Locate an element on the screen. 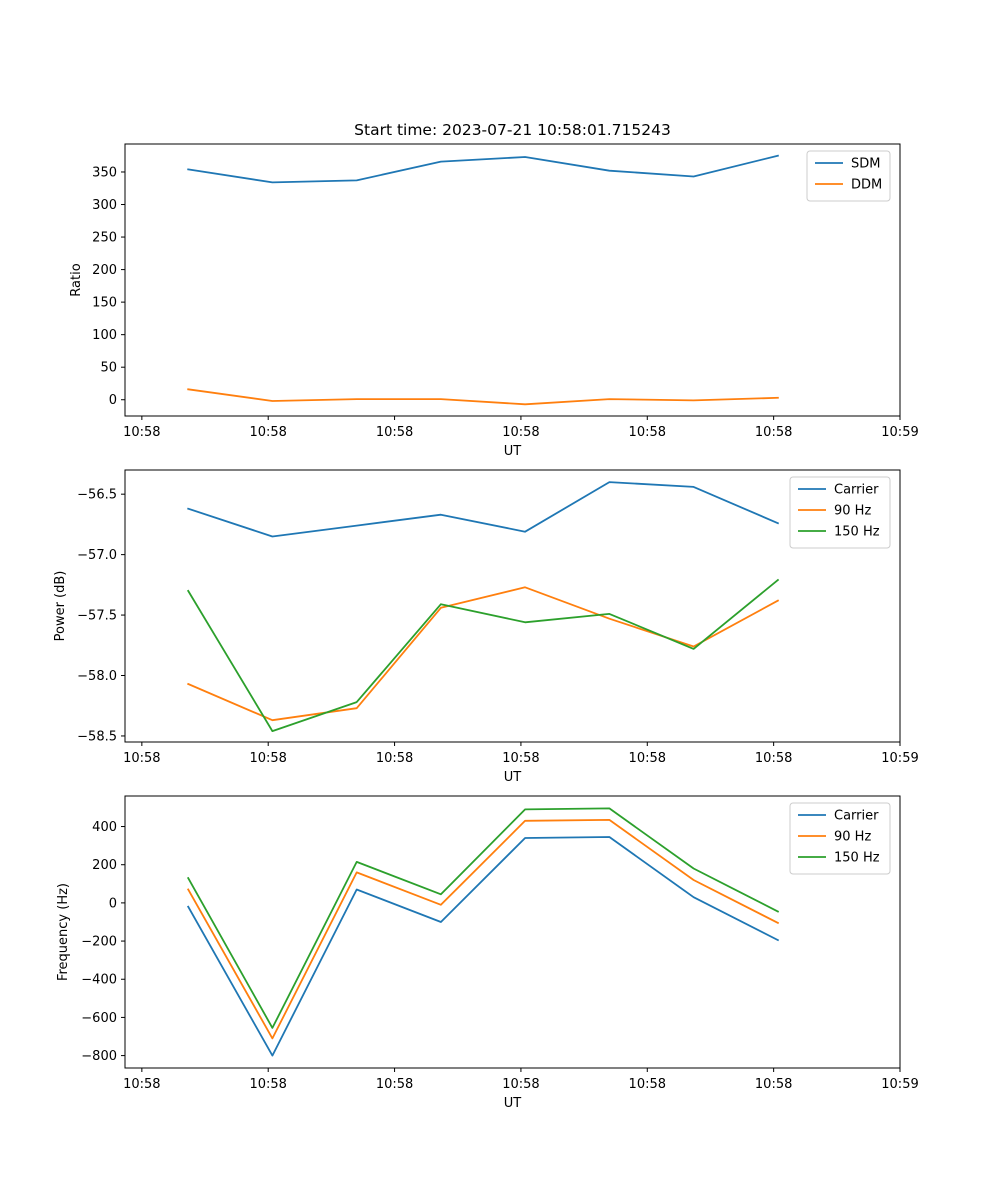  y-tick-label: 150 is located at coordinates (104, 303).